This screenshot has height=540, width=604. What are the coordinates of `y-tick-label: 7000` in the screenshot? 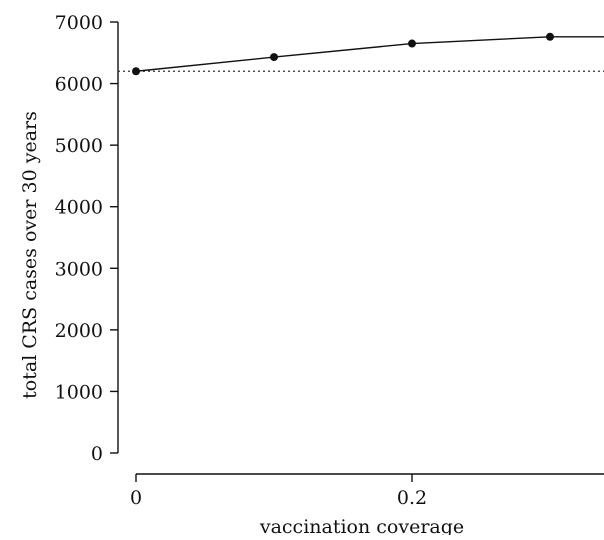 It's located at (79, 23).